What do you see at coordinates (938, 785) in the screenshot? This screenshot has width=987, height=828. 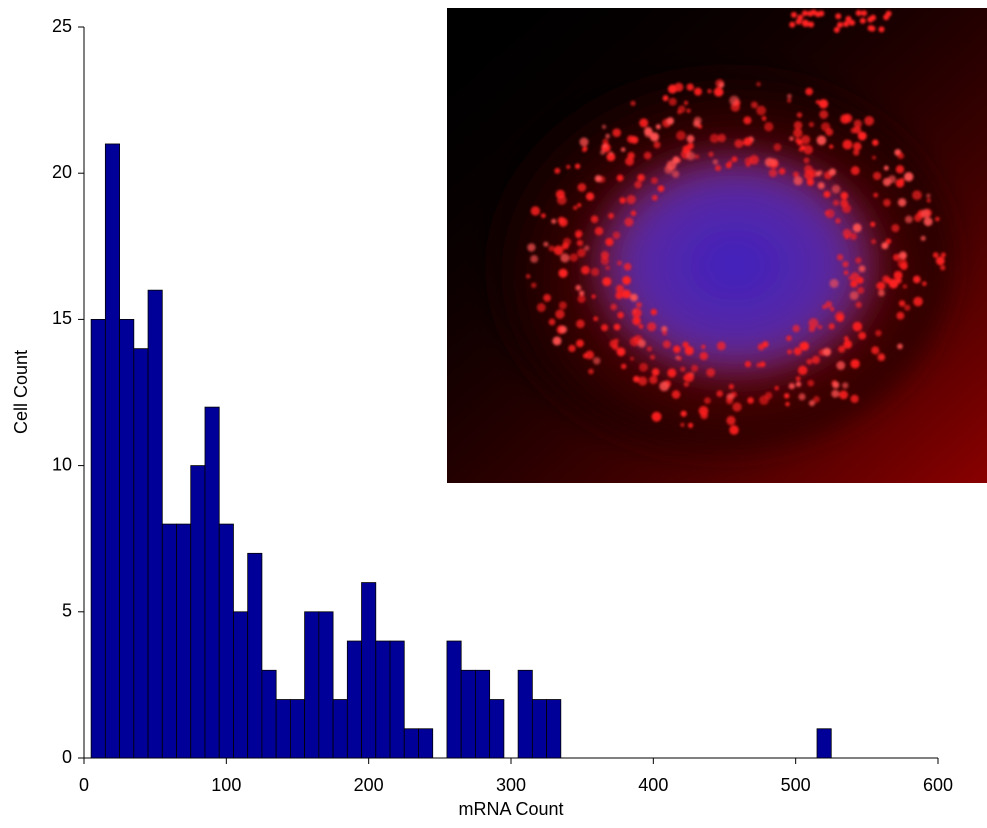 I see `x-tick-label: 600` at bounding box center [938, 785].